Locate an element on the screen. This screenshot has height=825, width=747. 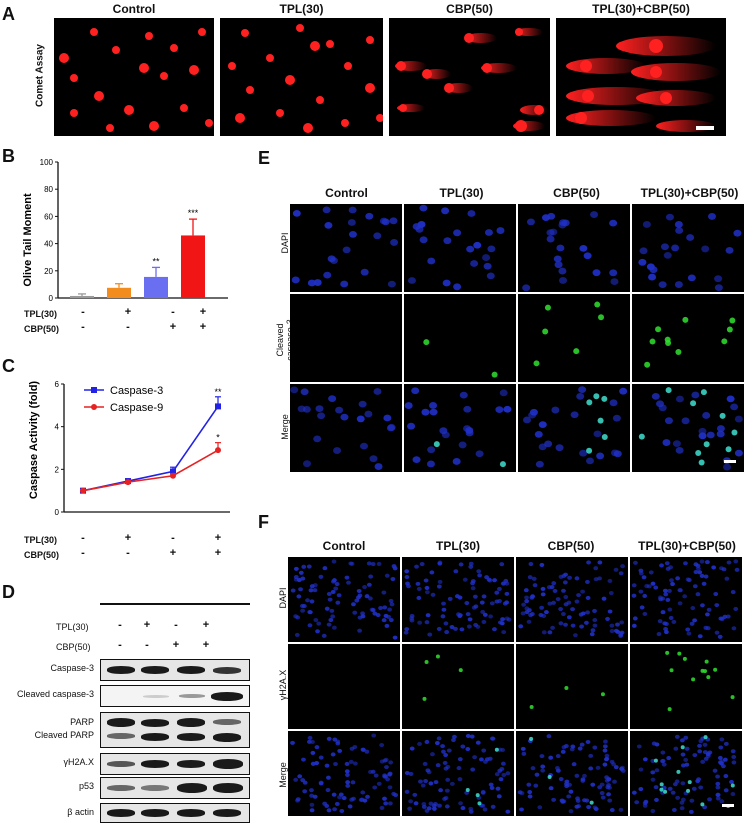
panel-c-tpl-sign-0: - is located at coordinates (83, 538).